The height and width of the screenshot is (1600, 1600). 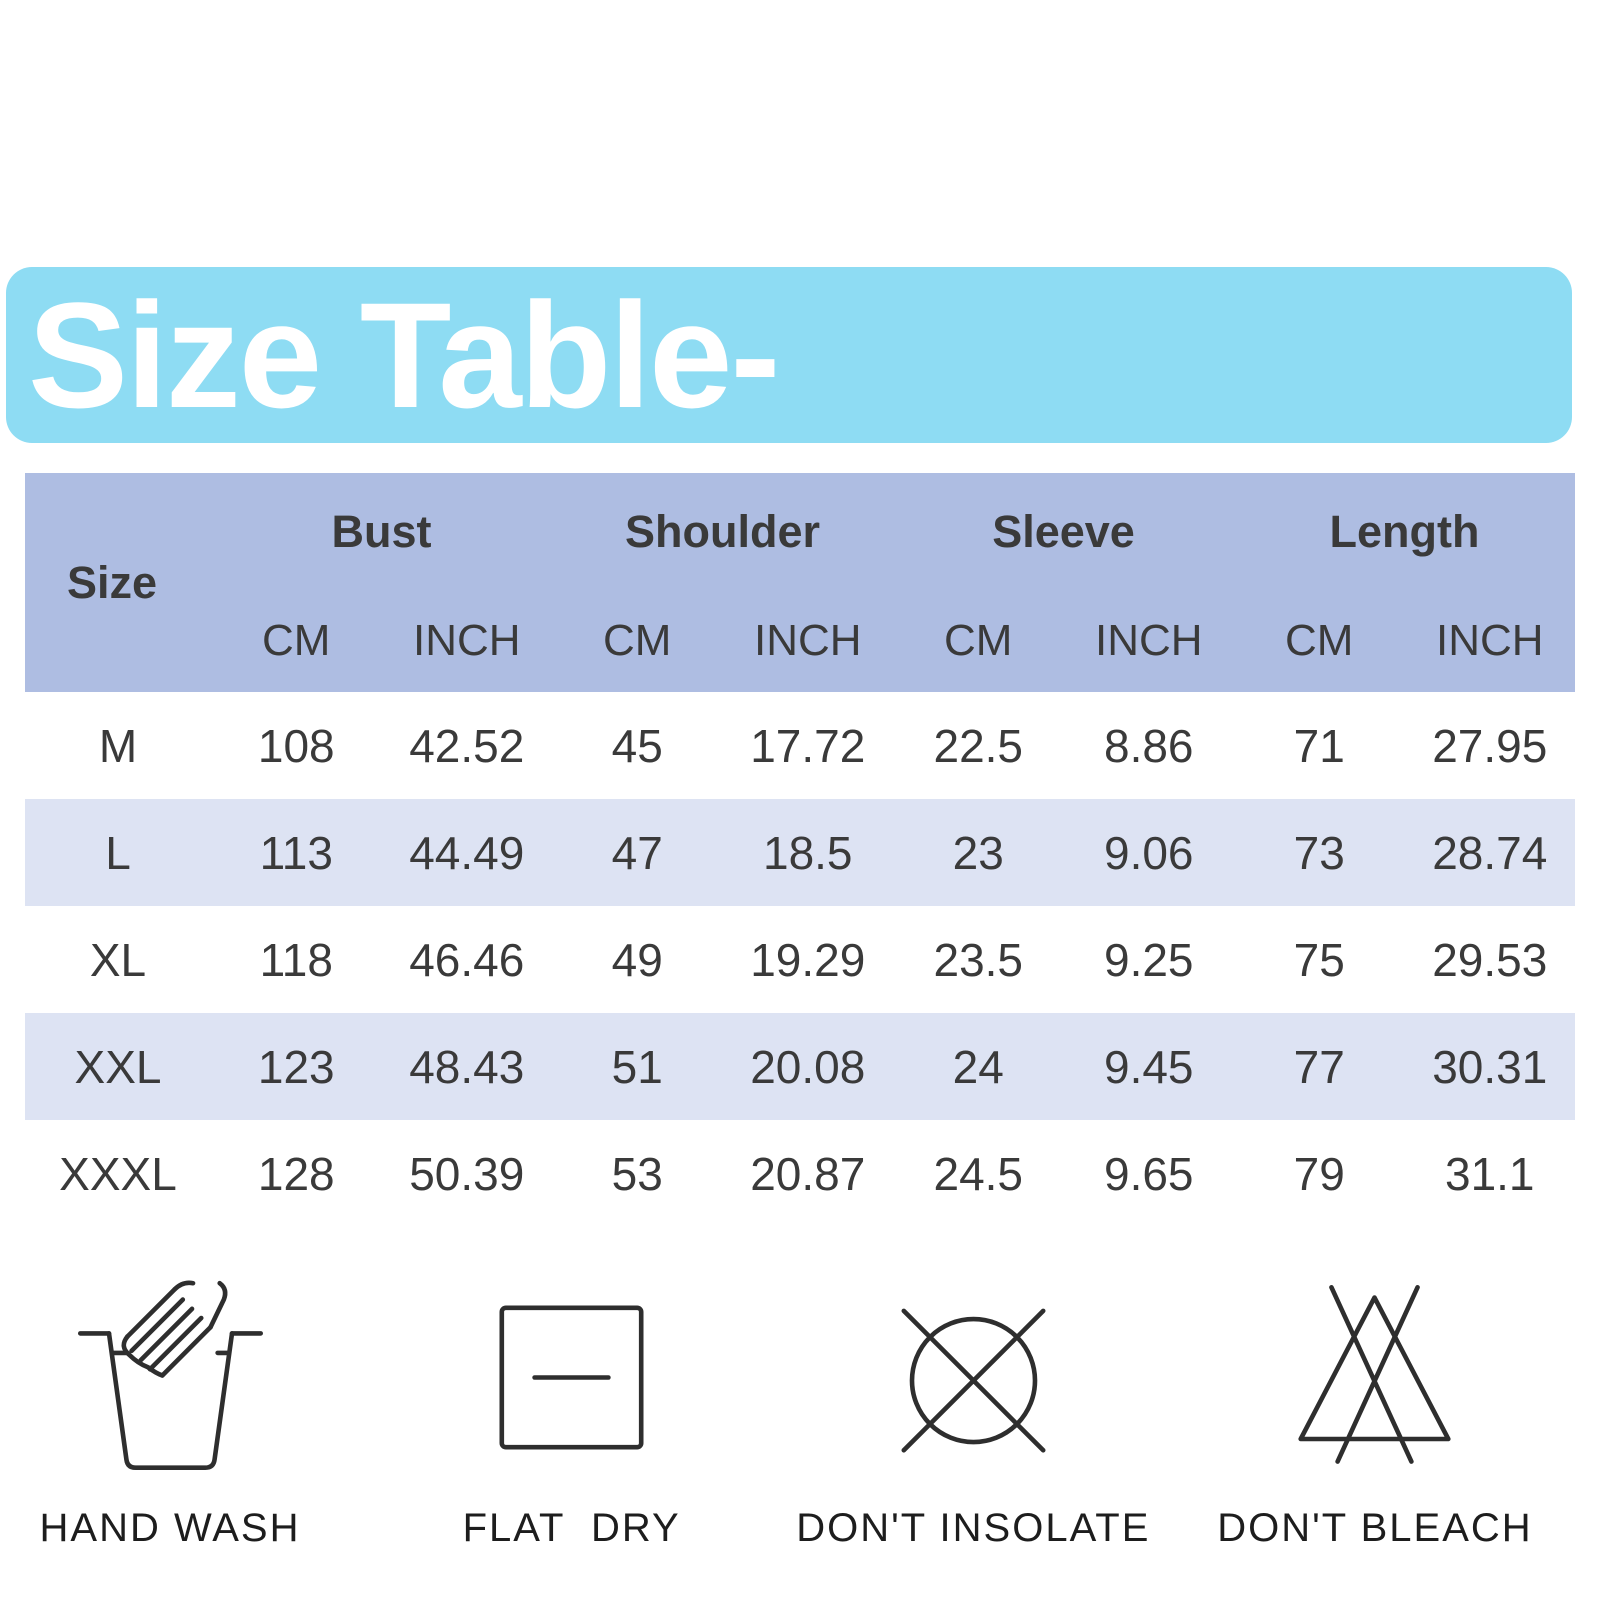 What do you see at coordinates (296, 745) in the screenshot?
I see `measurement-cell: 108` at bounding box center [296, 745].